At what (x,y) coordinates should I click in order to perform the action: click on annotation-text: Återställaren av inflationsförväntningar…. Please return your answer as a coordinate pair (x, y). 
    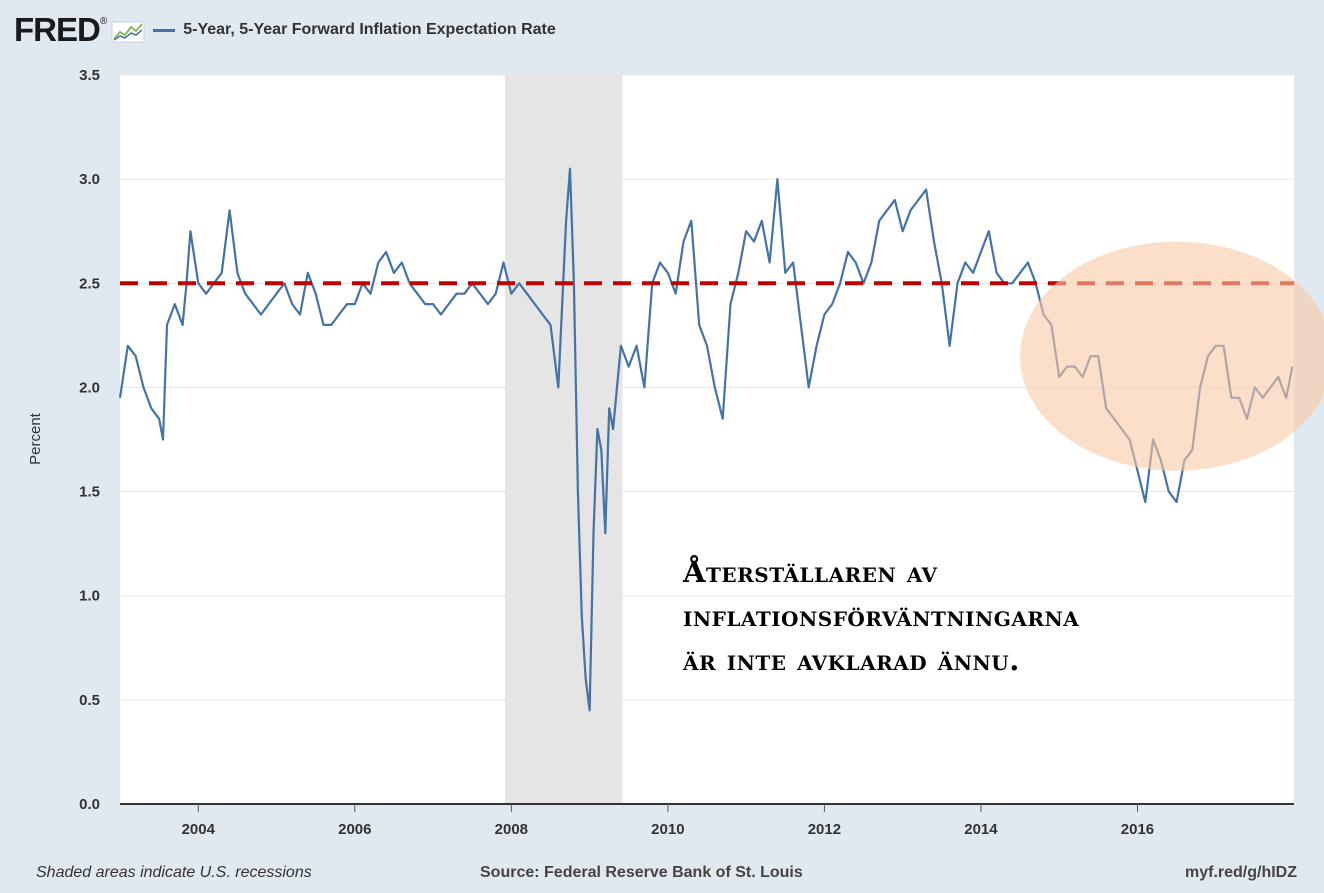
    Looking at the image, I should click on (881, 616).